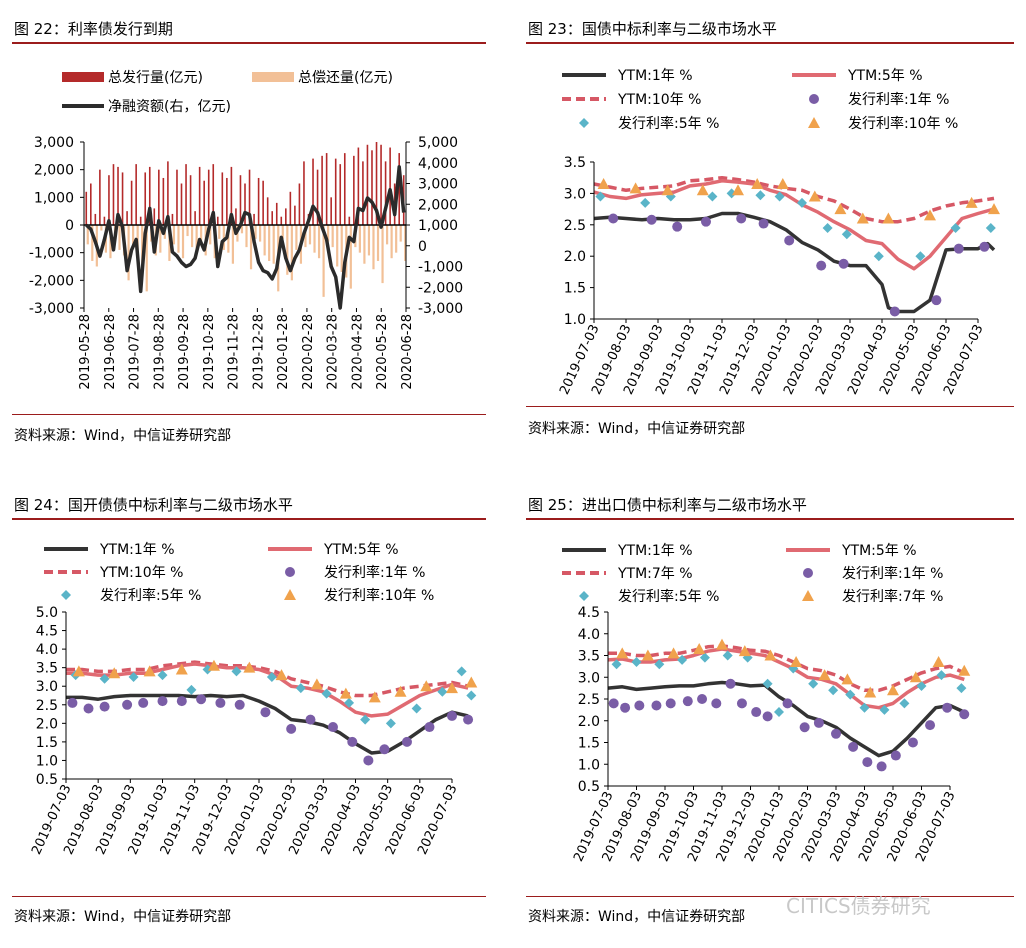 The width and height of the screenshot is (1026, 948). I want to click on watermark: CITICS债券研究, so click(858, 906).